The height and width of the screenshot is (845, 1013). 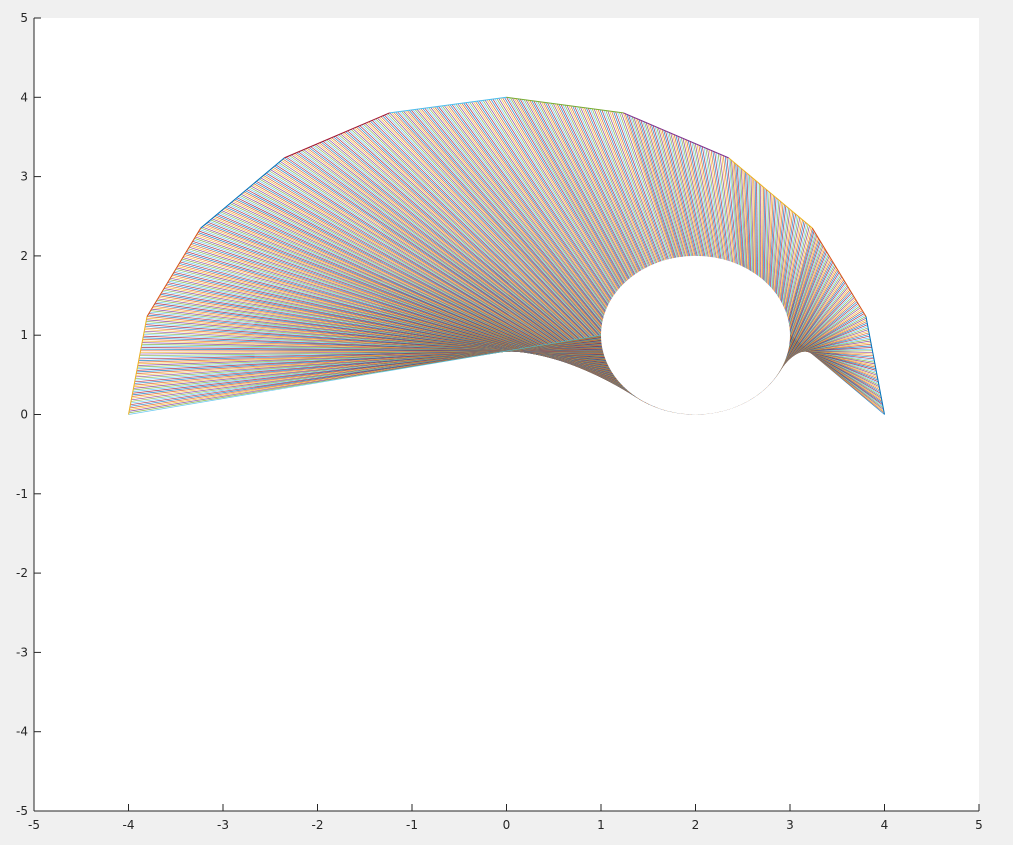 I want to click on y-tick-label: -5, so click(x=22, y=811).